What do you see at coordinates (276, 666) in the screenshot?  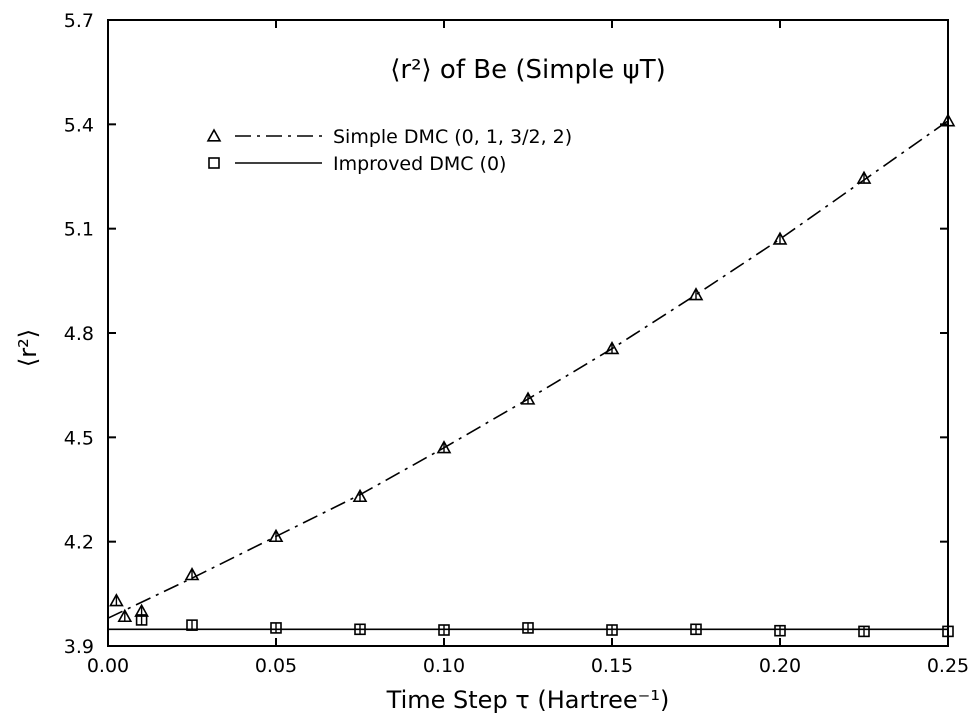 I see `x-tick-label: 0.05` at bounding box center [276, 666].